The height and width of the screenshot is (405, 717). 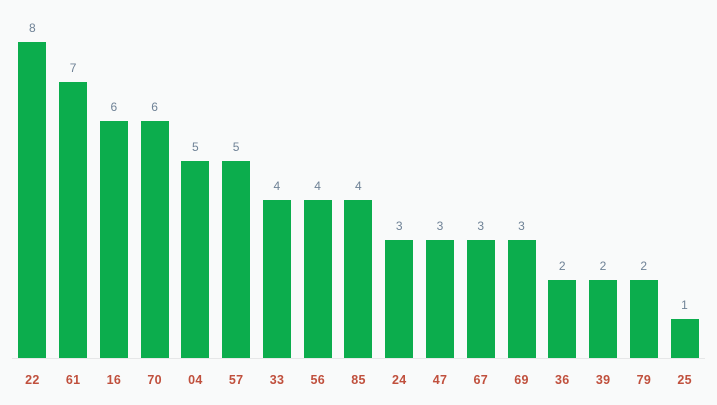 I want to click on x-tick: 61, so click(x=73, y=382).